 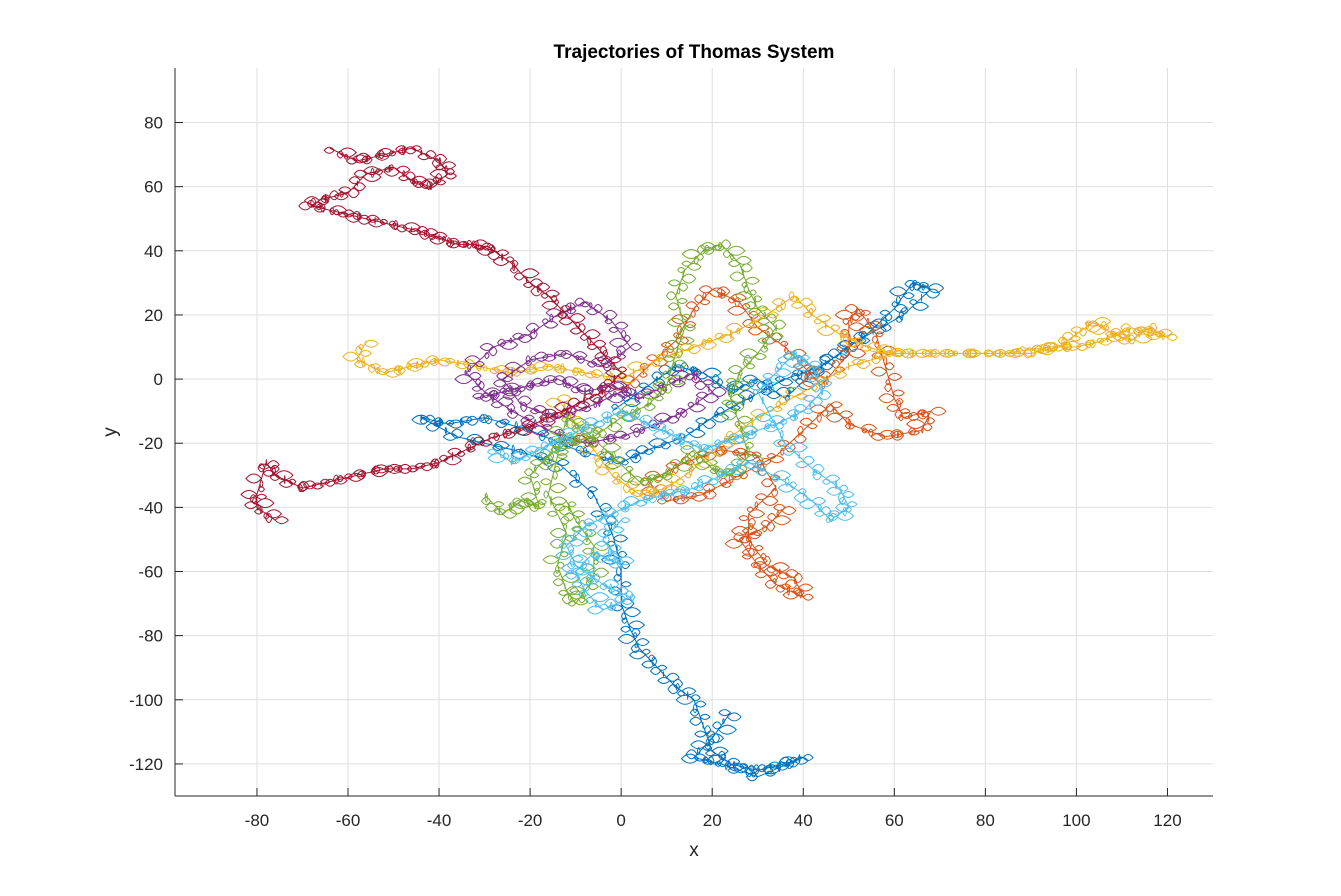 I want to click on y-tick-label: 20, so click(x=153, y=315).